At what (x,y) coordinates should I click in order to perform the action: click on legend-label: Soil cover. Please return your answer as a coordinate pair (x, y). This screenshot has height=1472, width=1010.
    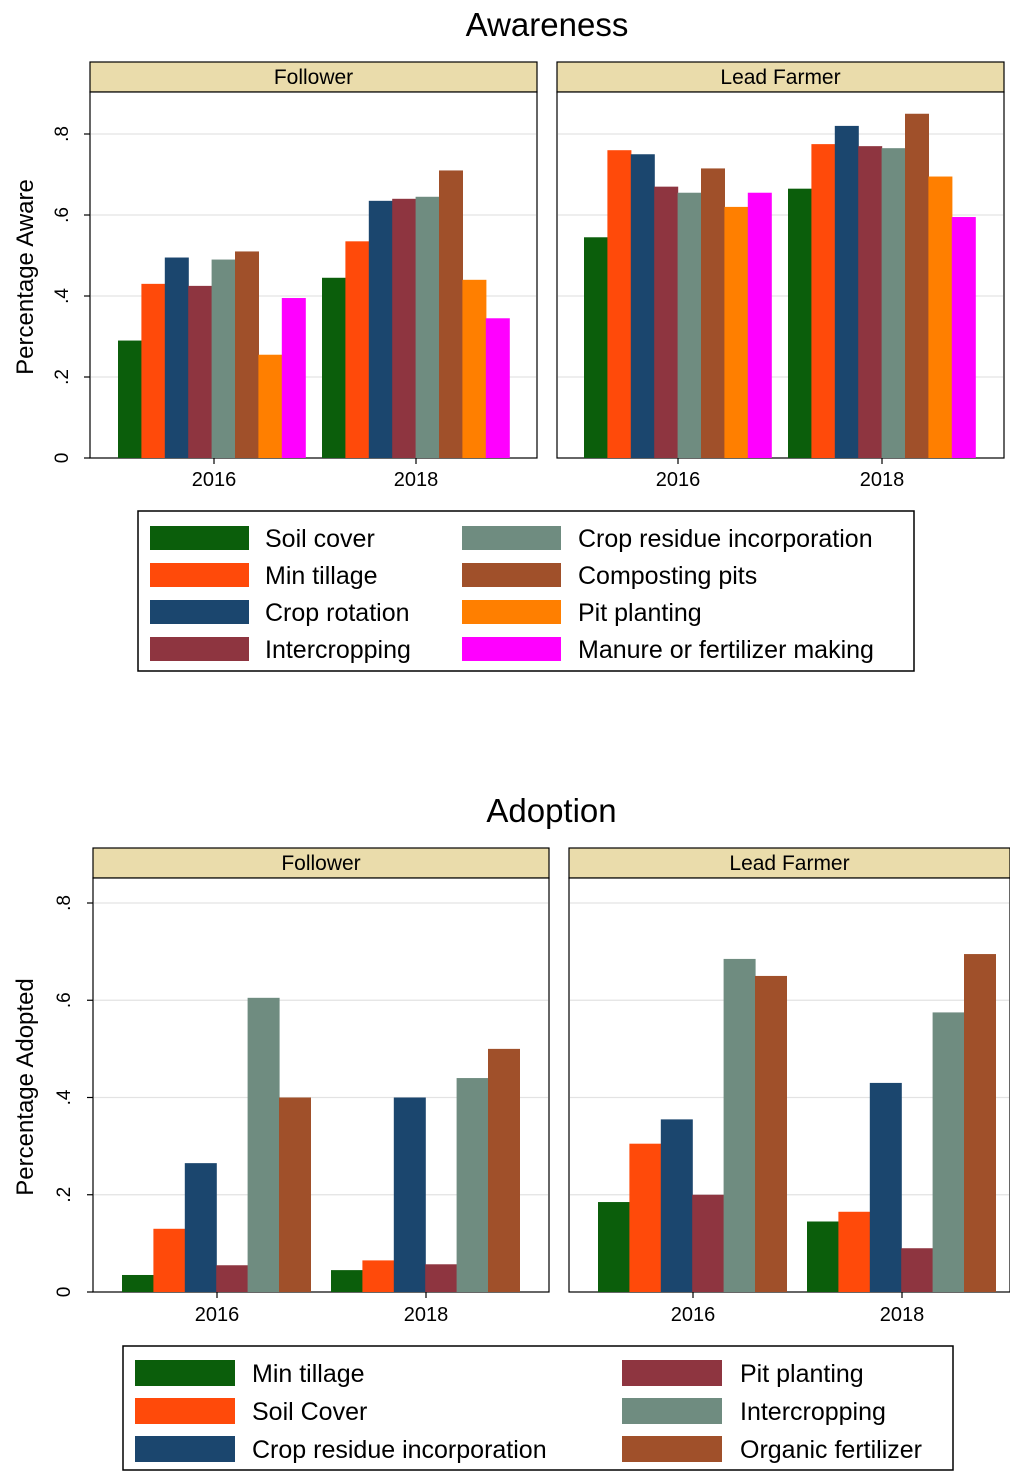
    Looking at the image, I should click on (320, 539).